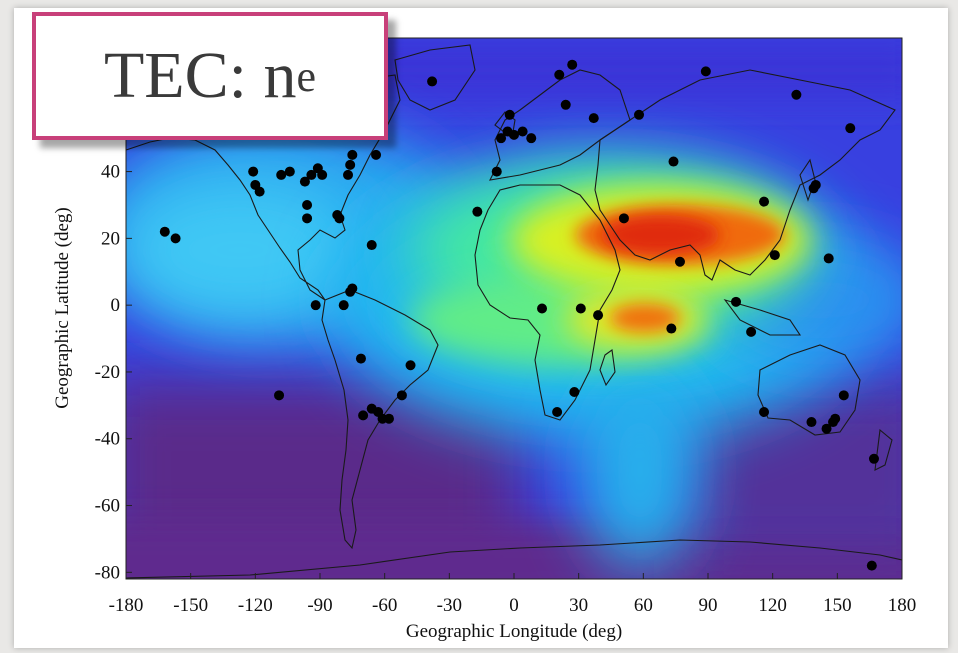  What do you see at coordinates (107, 372) in the screenshot?
I see `y-tick-label: -20` at bounding box center [107, 372].